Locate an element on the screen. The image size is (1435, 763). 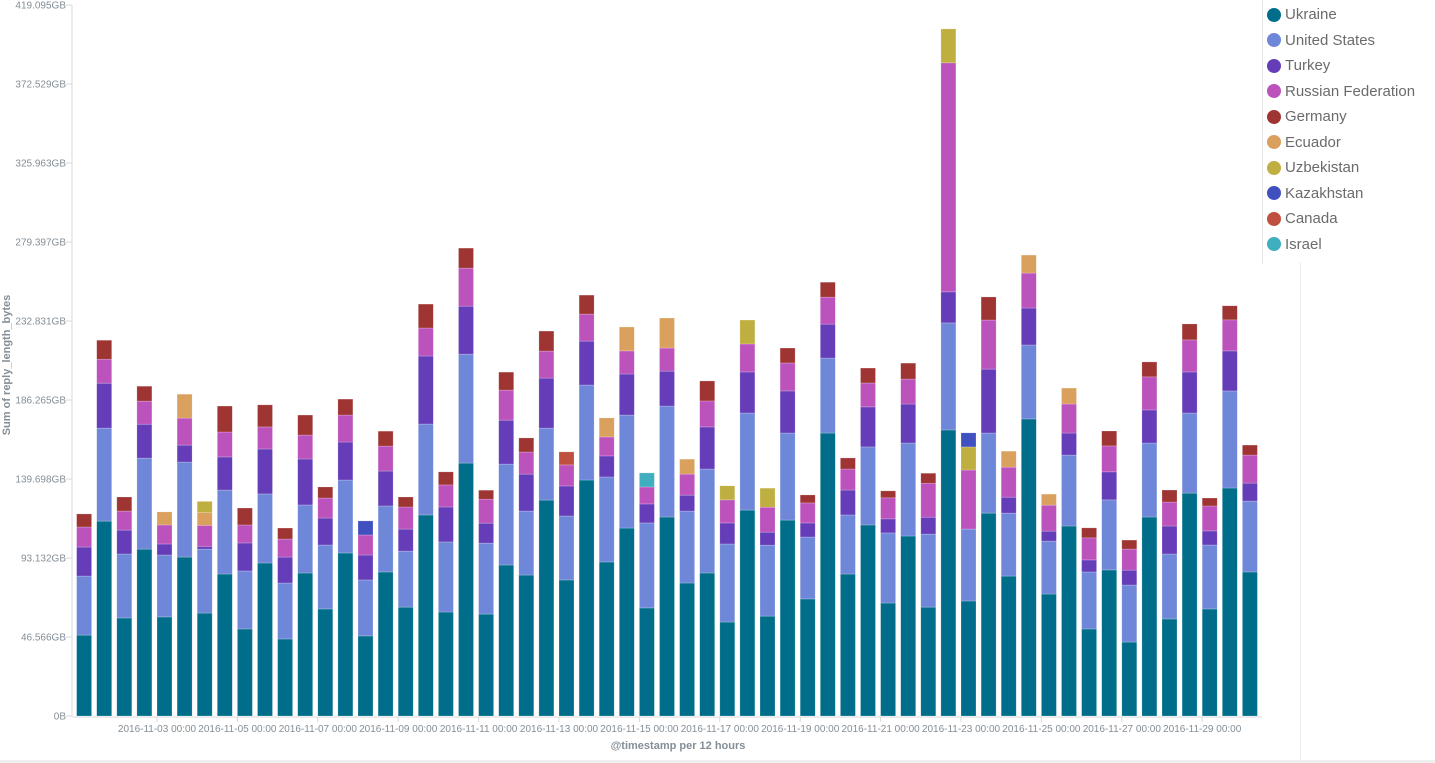
bar-segment-uzbekistan is located at coordinates (948, 46).